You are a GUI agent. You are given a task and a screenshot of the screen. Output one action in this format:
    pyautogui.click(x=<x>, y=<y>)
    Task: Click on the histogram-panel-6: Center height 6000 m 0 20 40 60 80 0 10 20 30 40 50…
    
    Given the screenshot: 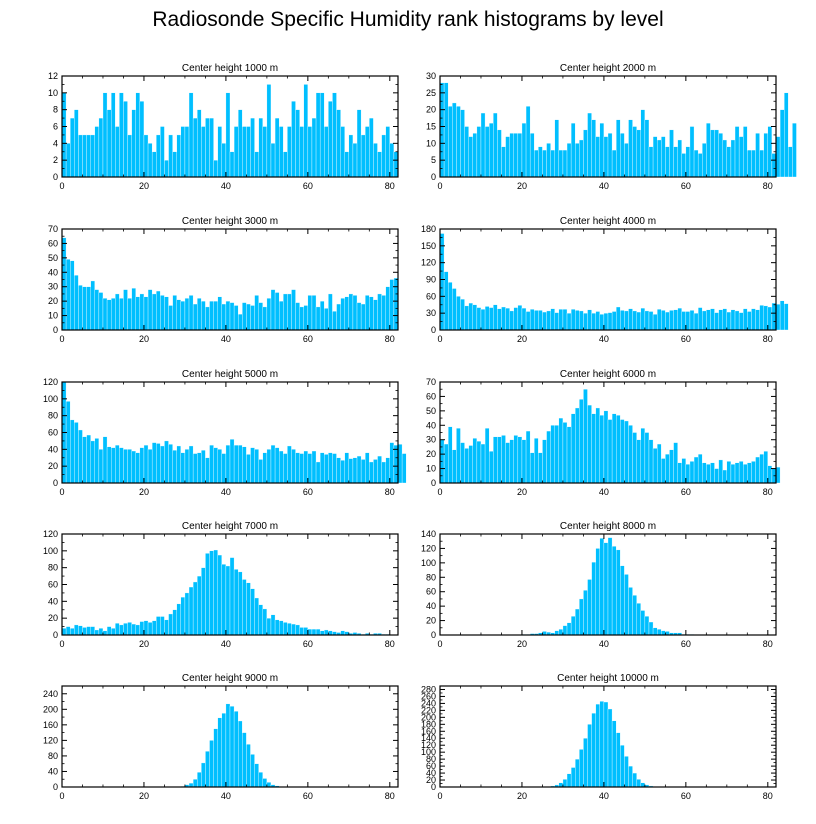 What is the action you would take?
    pyautogui.click(x=603, y=433)
    